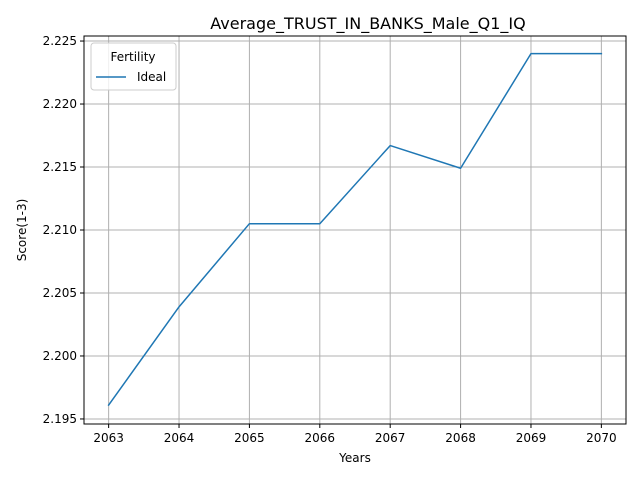 The height and width of the screenshot is (480, 640). Describe the element at coordinates (179, 438) in the screenshot. I see `x-tick-label: 2064` at that location.